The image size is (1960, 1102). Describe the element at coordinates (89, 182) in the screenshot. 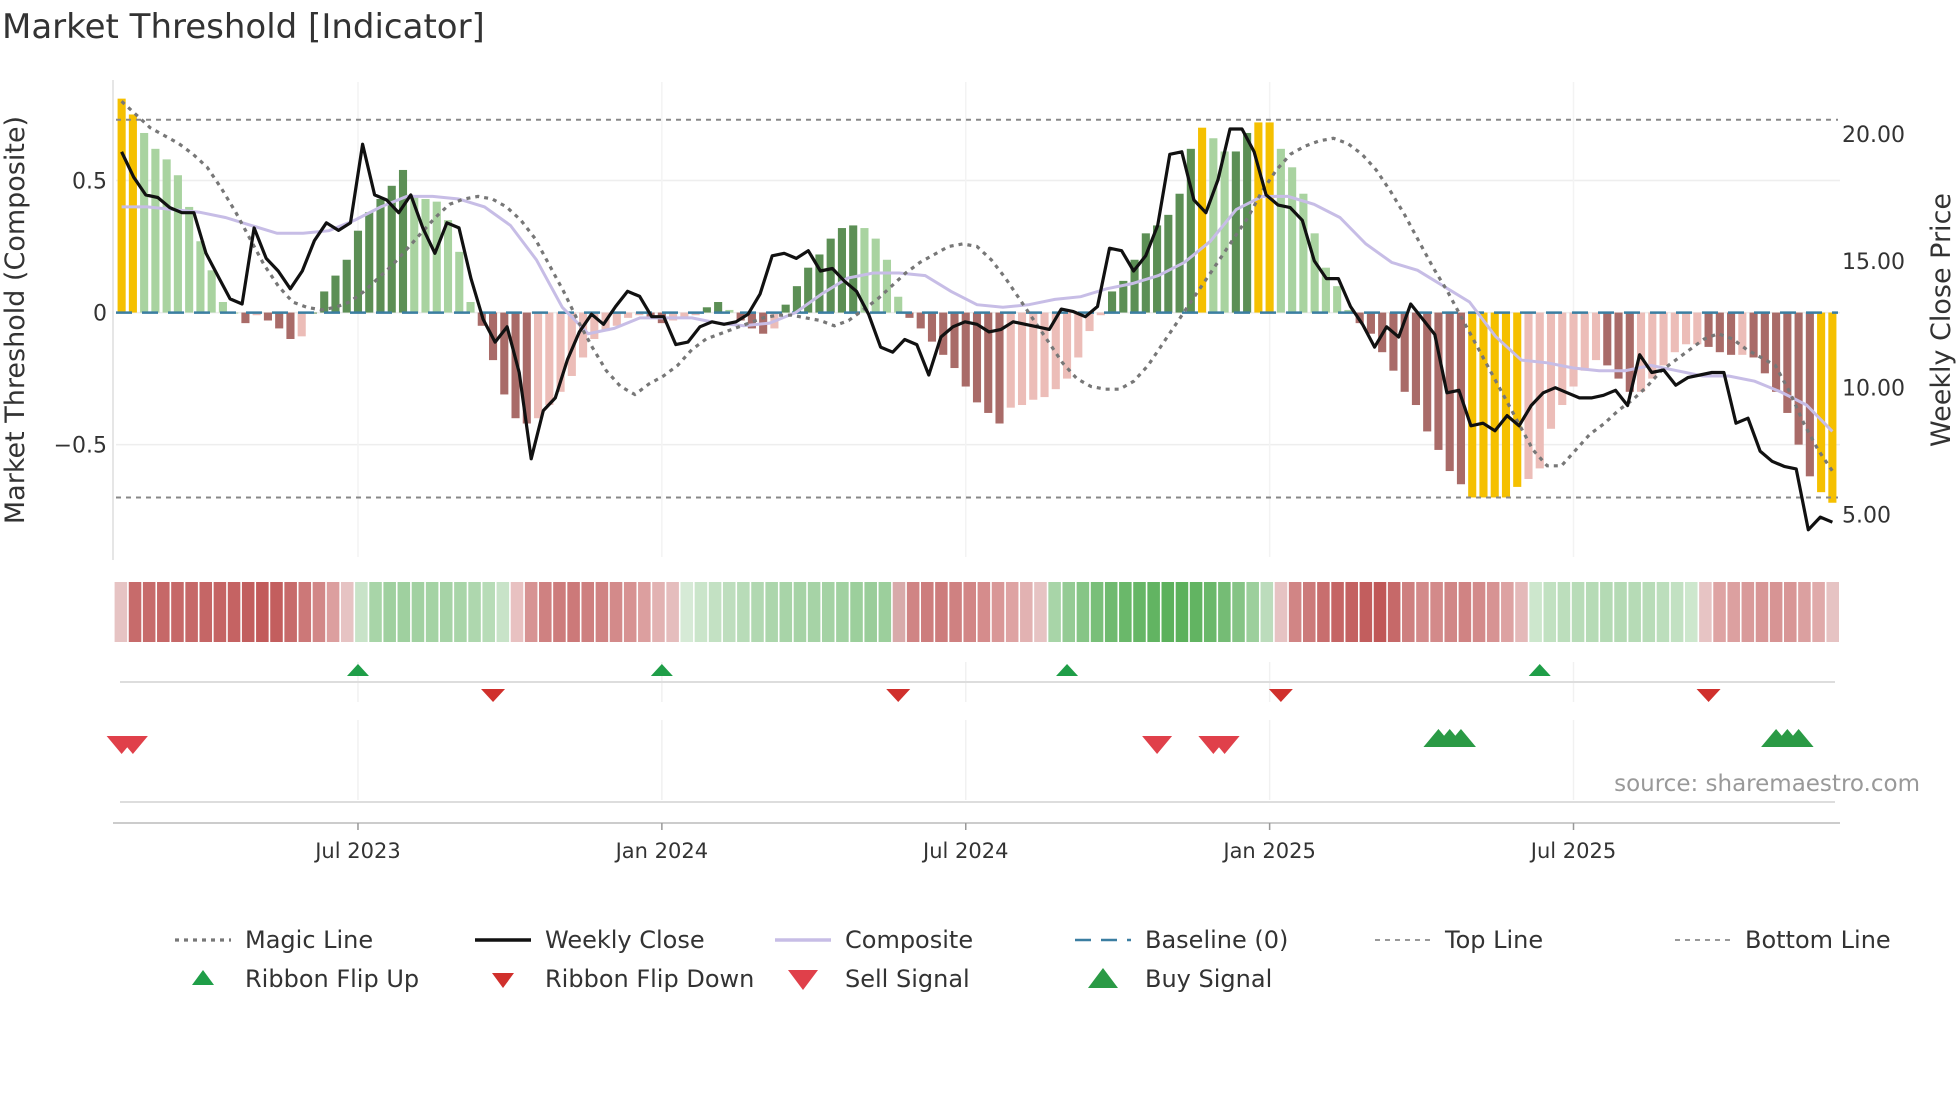

I see `left-tick-label: 0.5` at that location.